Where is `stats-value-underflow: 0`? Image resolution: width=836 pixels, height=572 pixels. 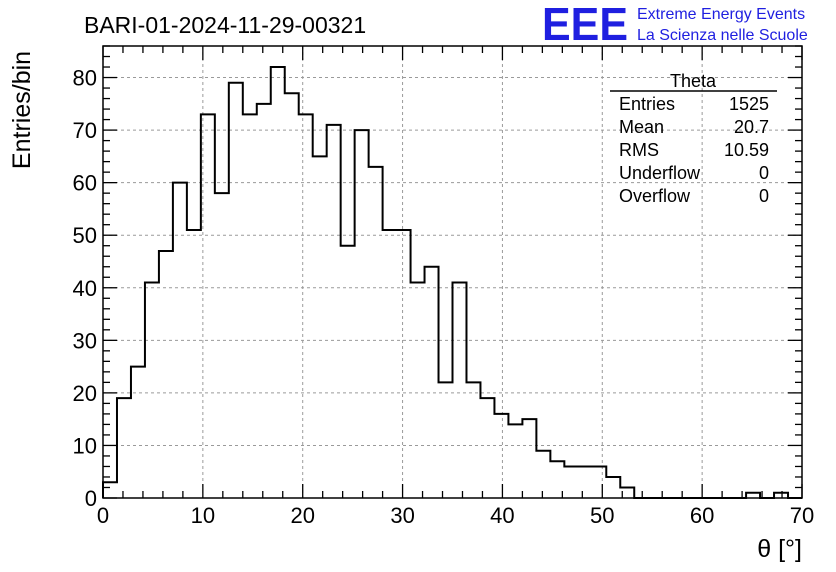
stats-value-underflow: 0 is located at coordinates (764, 173).